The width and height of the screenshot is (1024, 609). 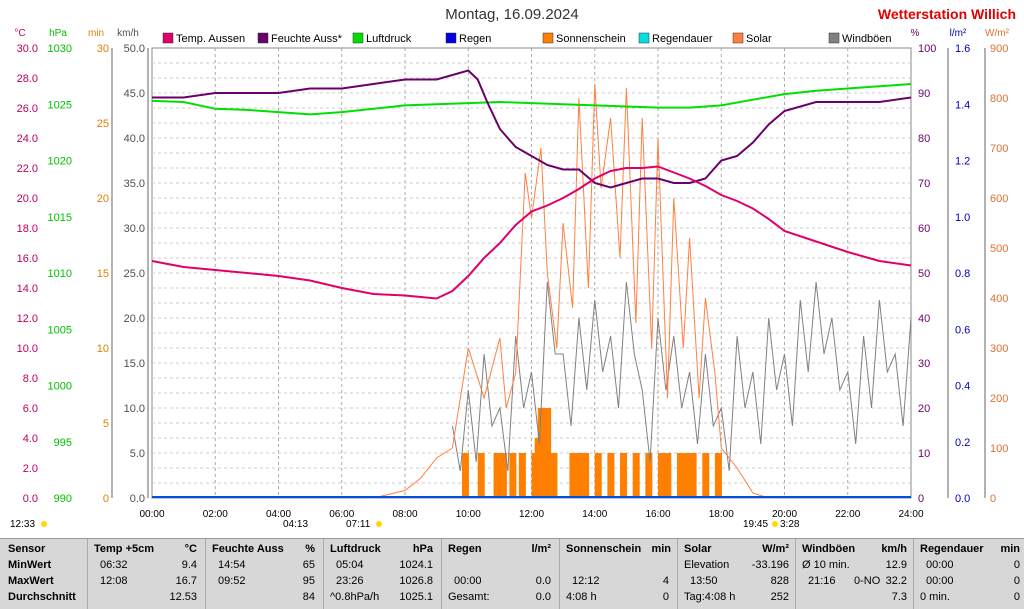 What do you see at coordinates (958, 33) in the screenshot?
I see `axis-unit-rain: l/m²` at bounding box center [958, 33].